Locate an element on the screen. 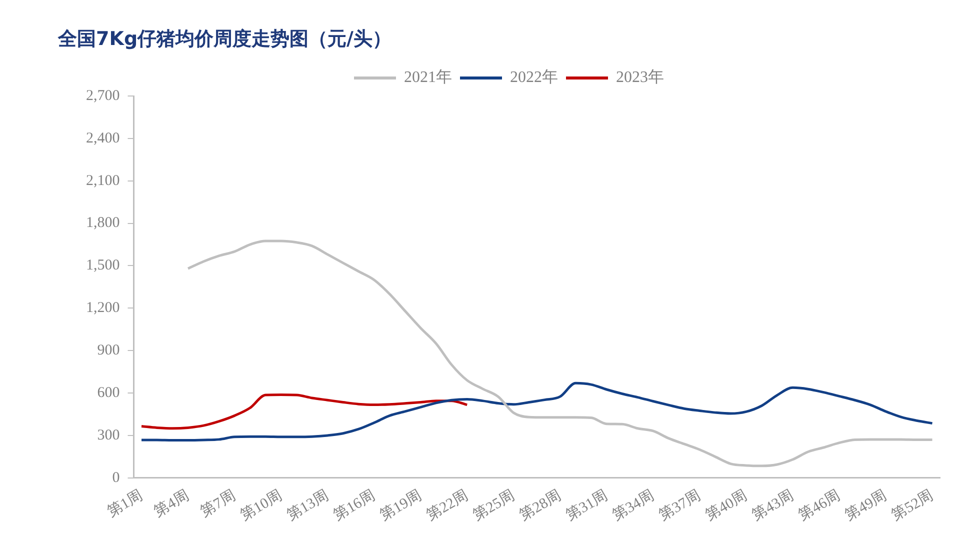 The image size is (970, 535). x-tick-label: 第16周 is located at coordinates (354, 505).